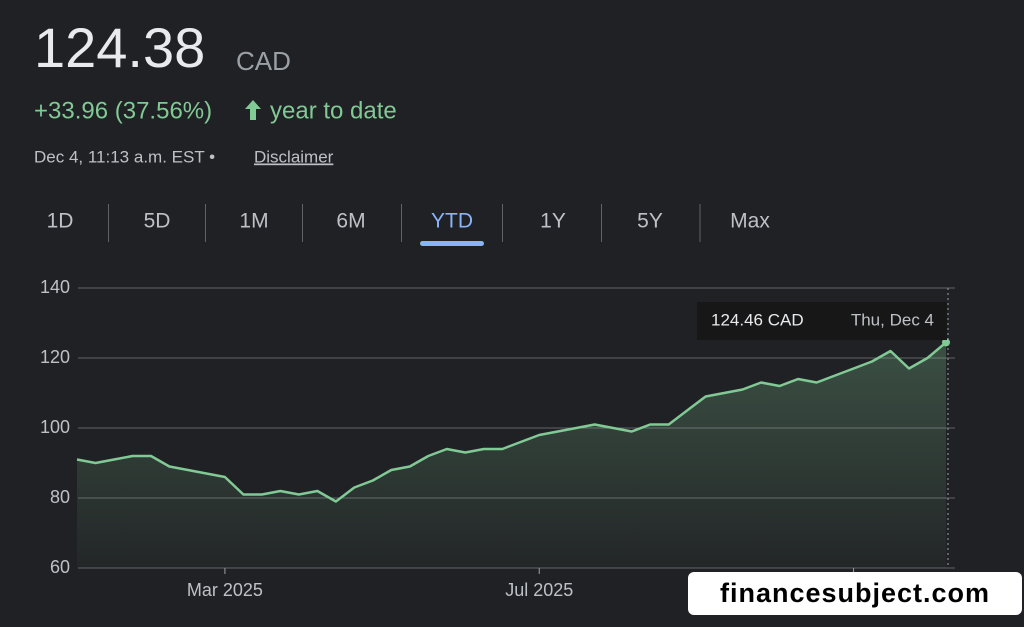  What do you see at coordinates (892, 319) in the screenshot?
I see `tooltip-date: Thu, Dec 4` at bounding box center [892, 319].